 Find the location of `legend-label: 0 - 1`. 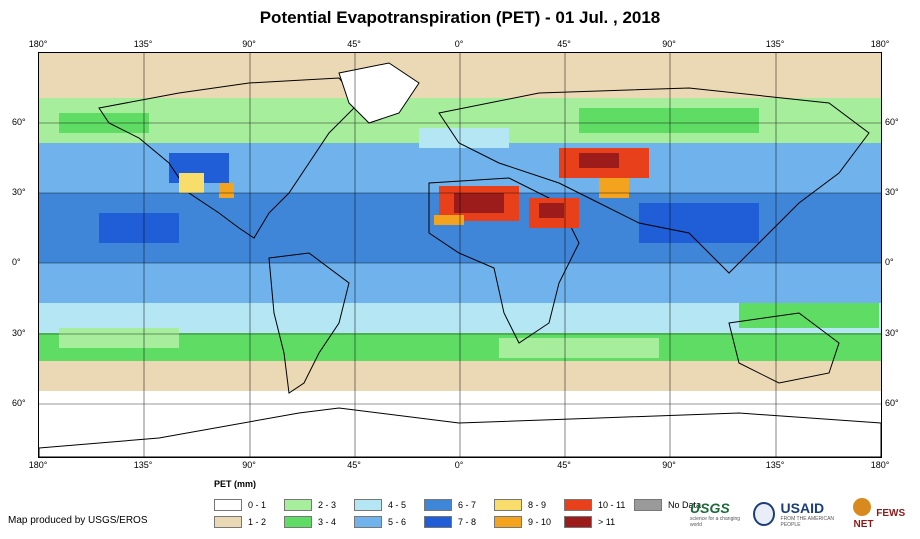

legend-label: 0 - 1 is located at coordinates (257, 505).